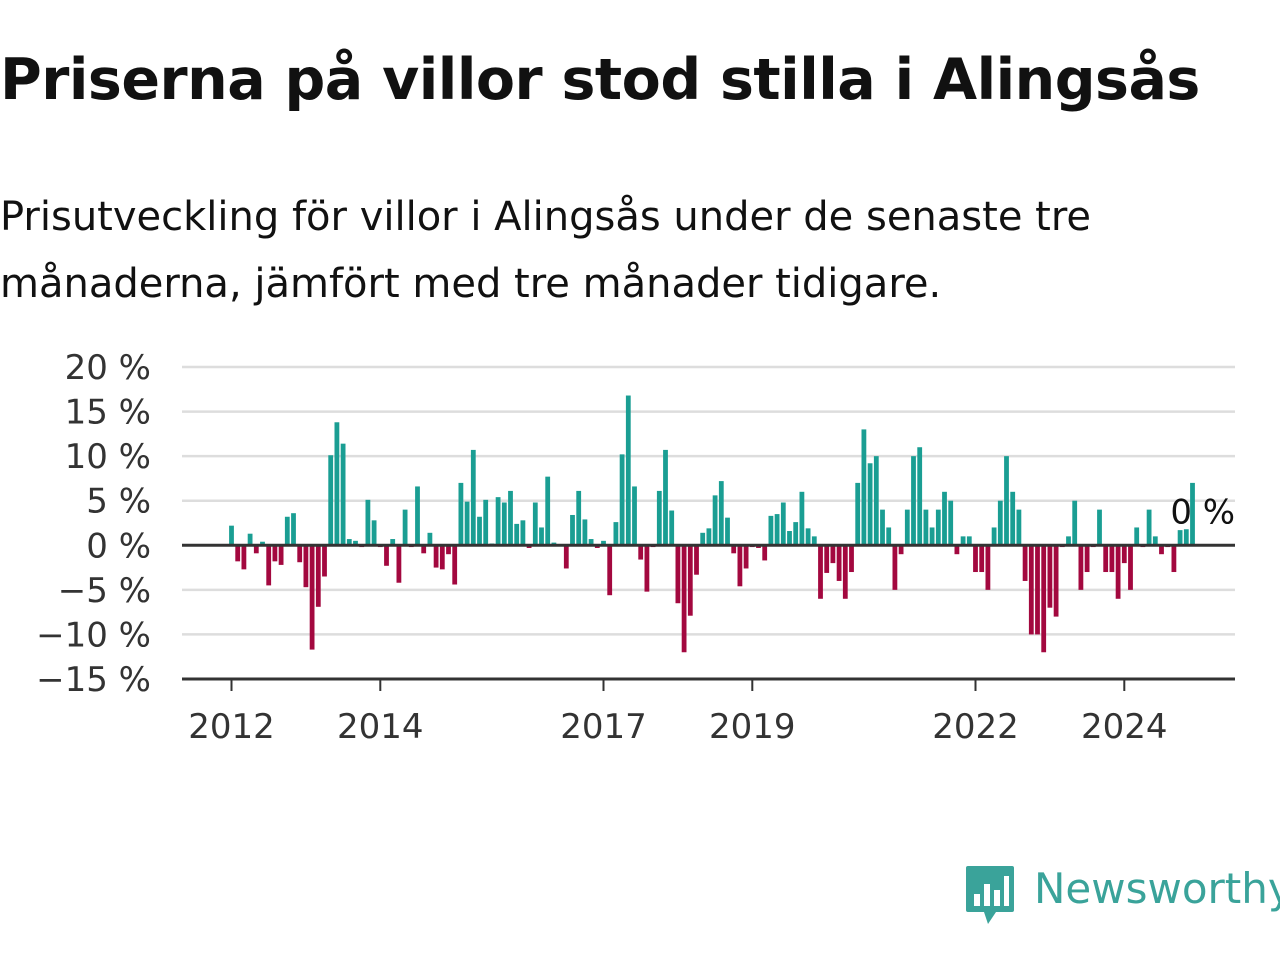 Image resolution: width=1280 pixels, height=960 pixels. I want to click on brand-name: Newsworthy, so click(1157, 888).